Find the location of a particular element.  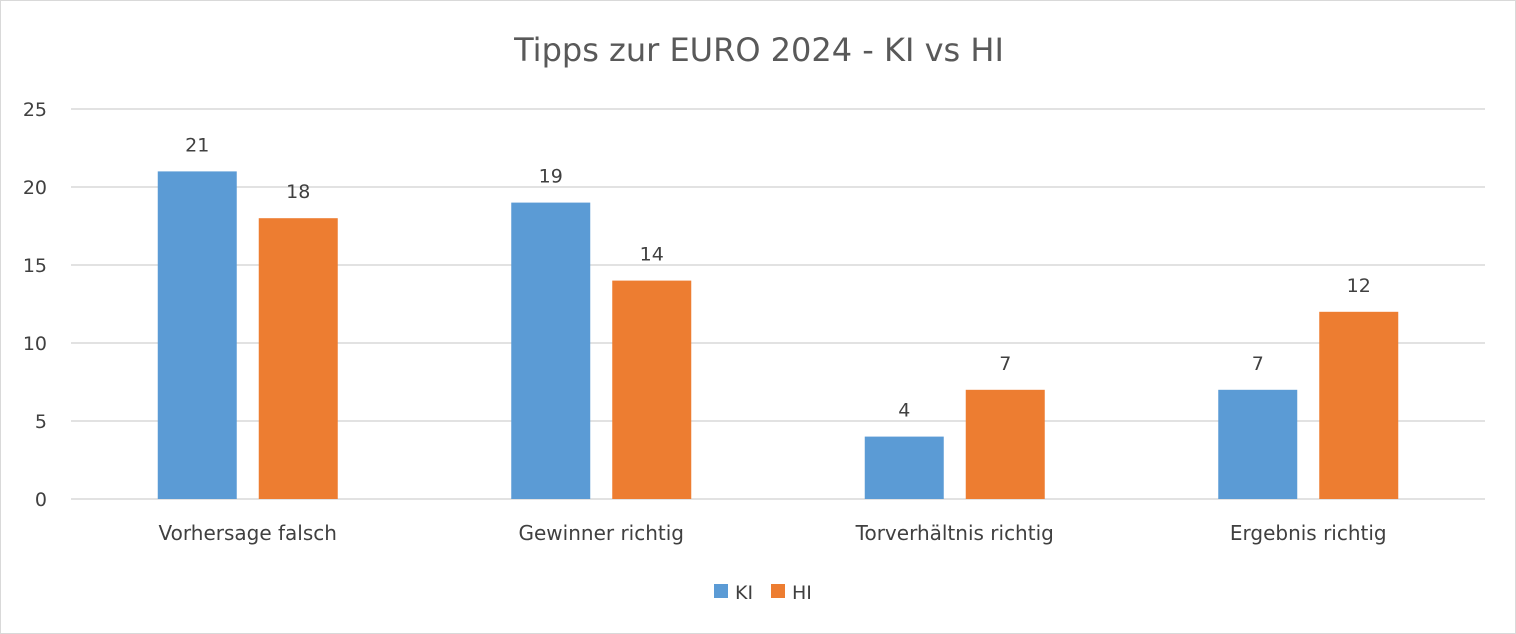

y-tick-label: 15 is located at coordinates (35, 266).